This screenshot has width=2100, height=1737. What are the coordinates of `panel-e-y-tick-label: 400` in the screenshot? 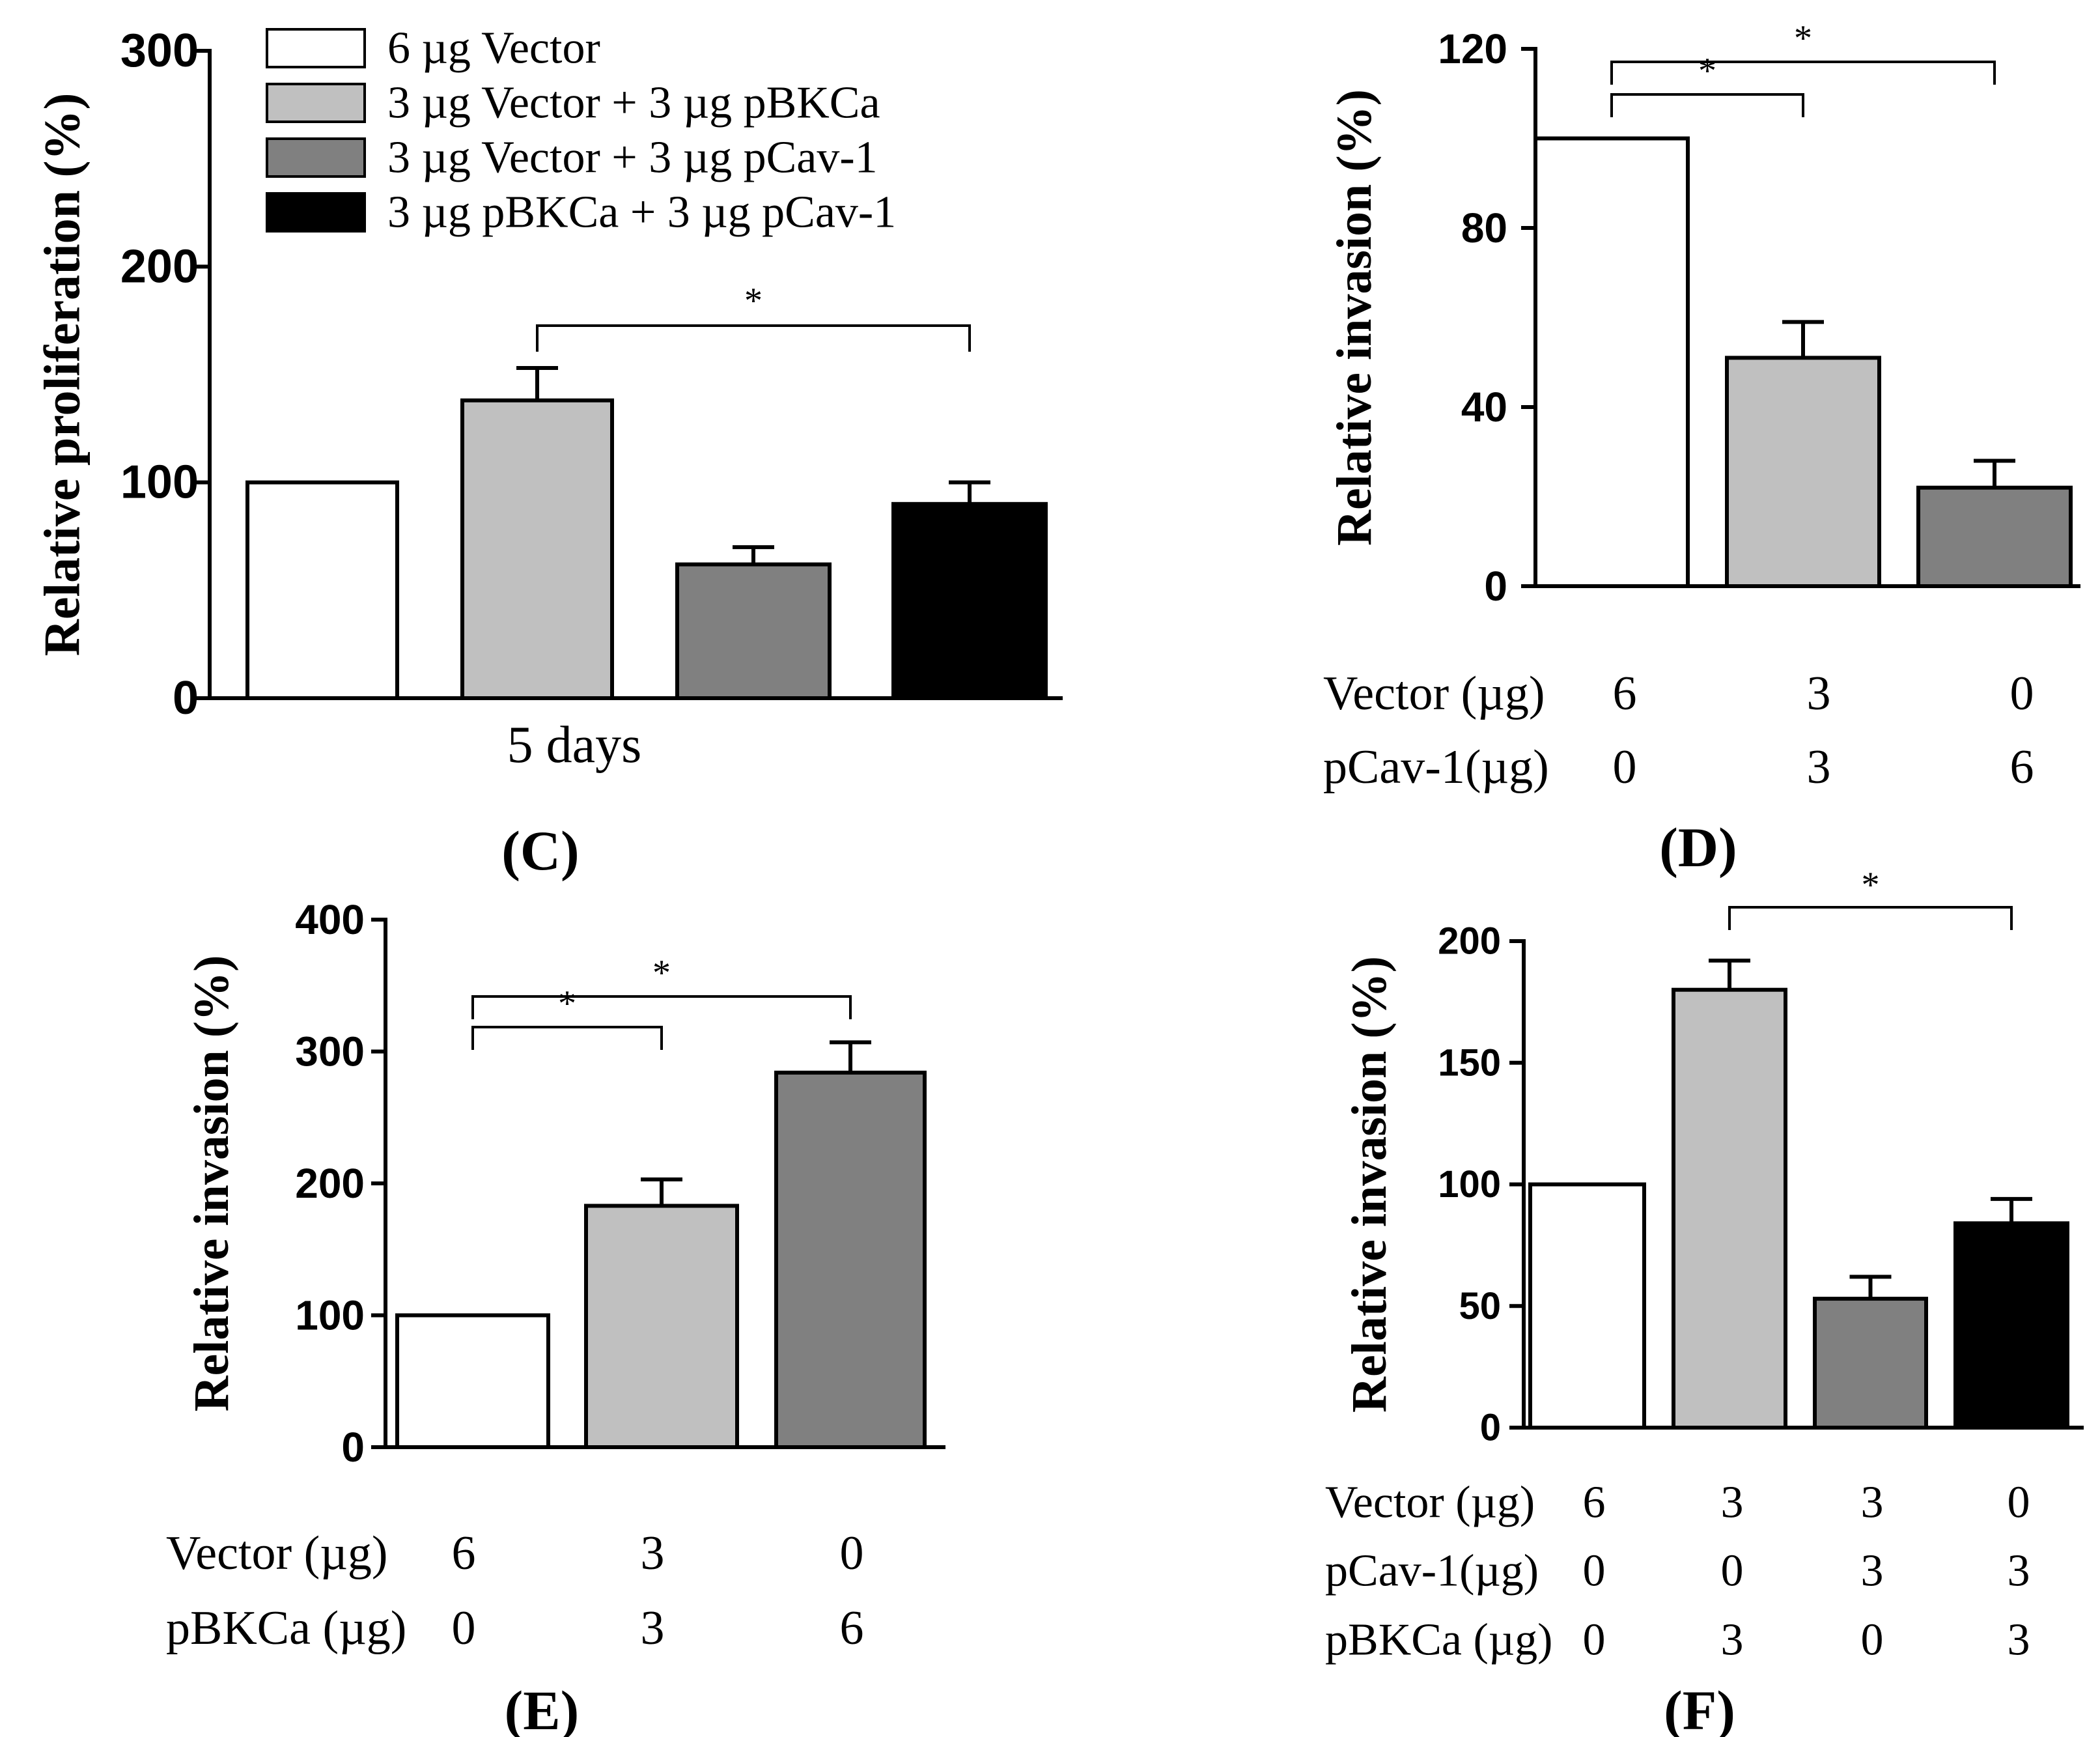 It's located at (330, 919).